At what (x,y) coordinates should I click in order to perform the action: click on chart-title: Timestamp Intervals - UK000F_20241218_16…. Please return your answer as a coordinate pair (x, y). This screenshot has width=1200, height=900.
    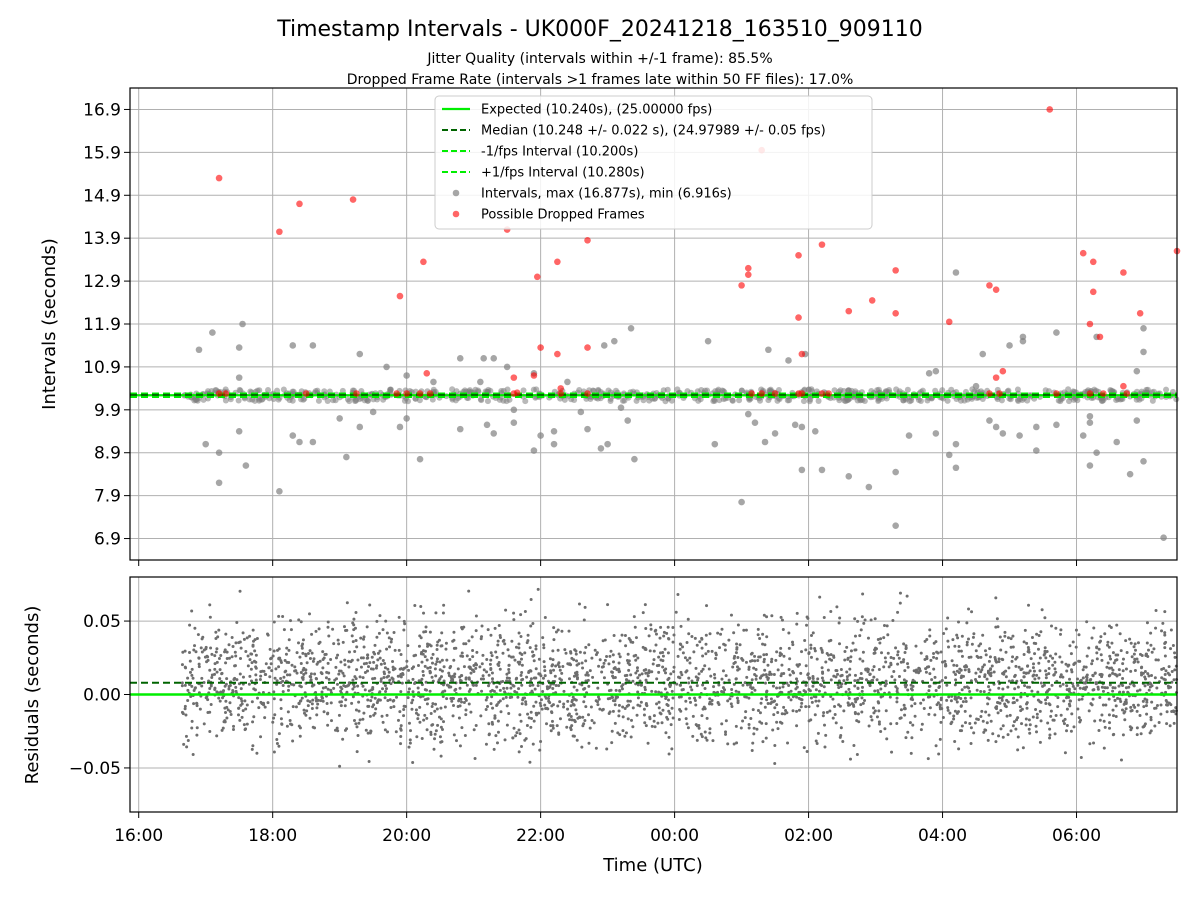
    Looking at the image, I should click on (599, 29).